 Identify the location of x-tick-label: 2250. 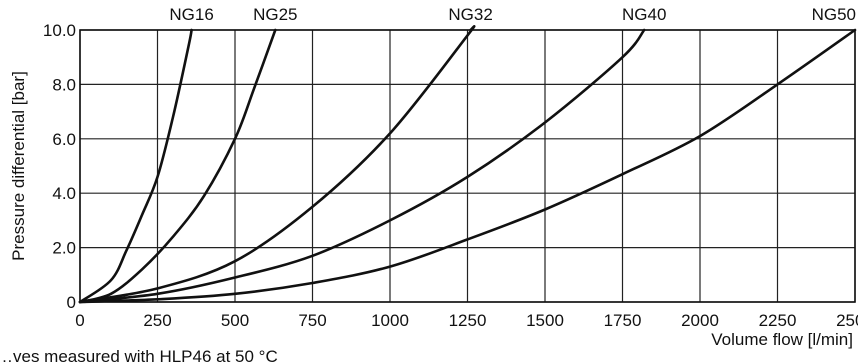
(778, 320).